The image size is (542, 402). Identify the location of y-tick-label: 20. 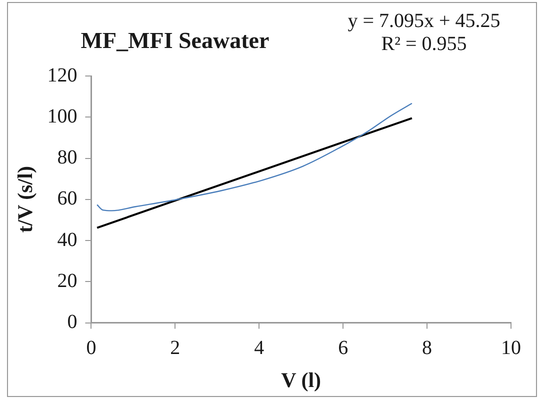
(67, 281).